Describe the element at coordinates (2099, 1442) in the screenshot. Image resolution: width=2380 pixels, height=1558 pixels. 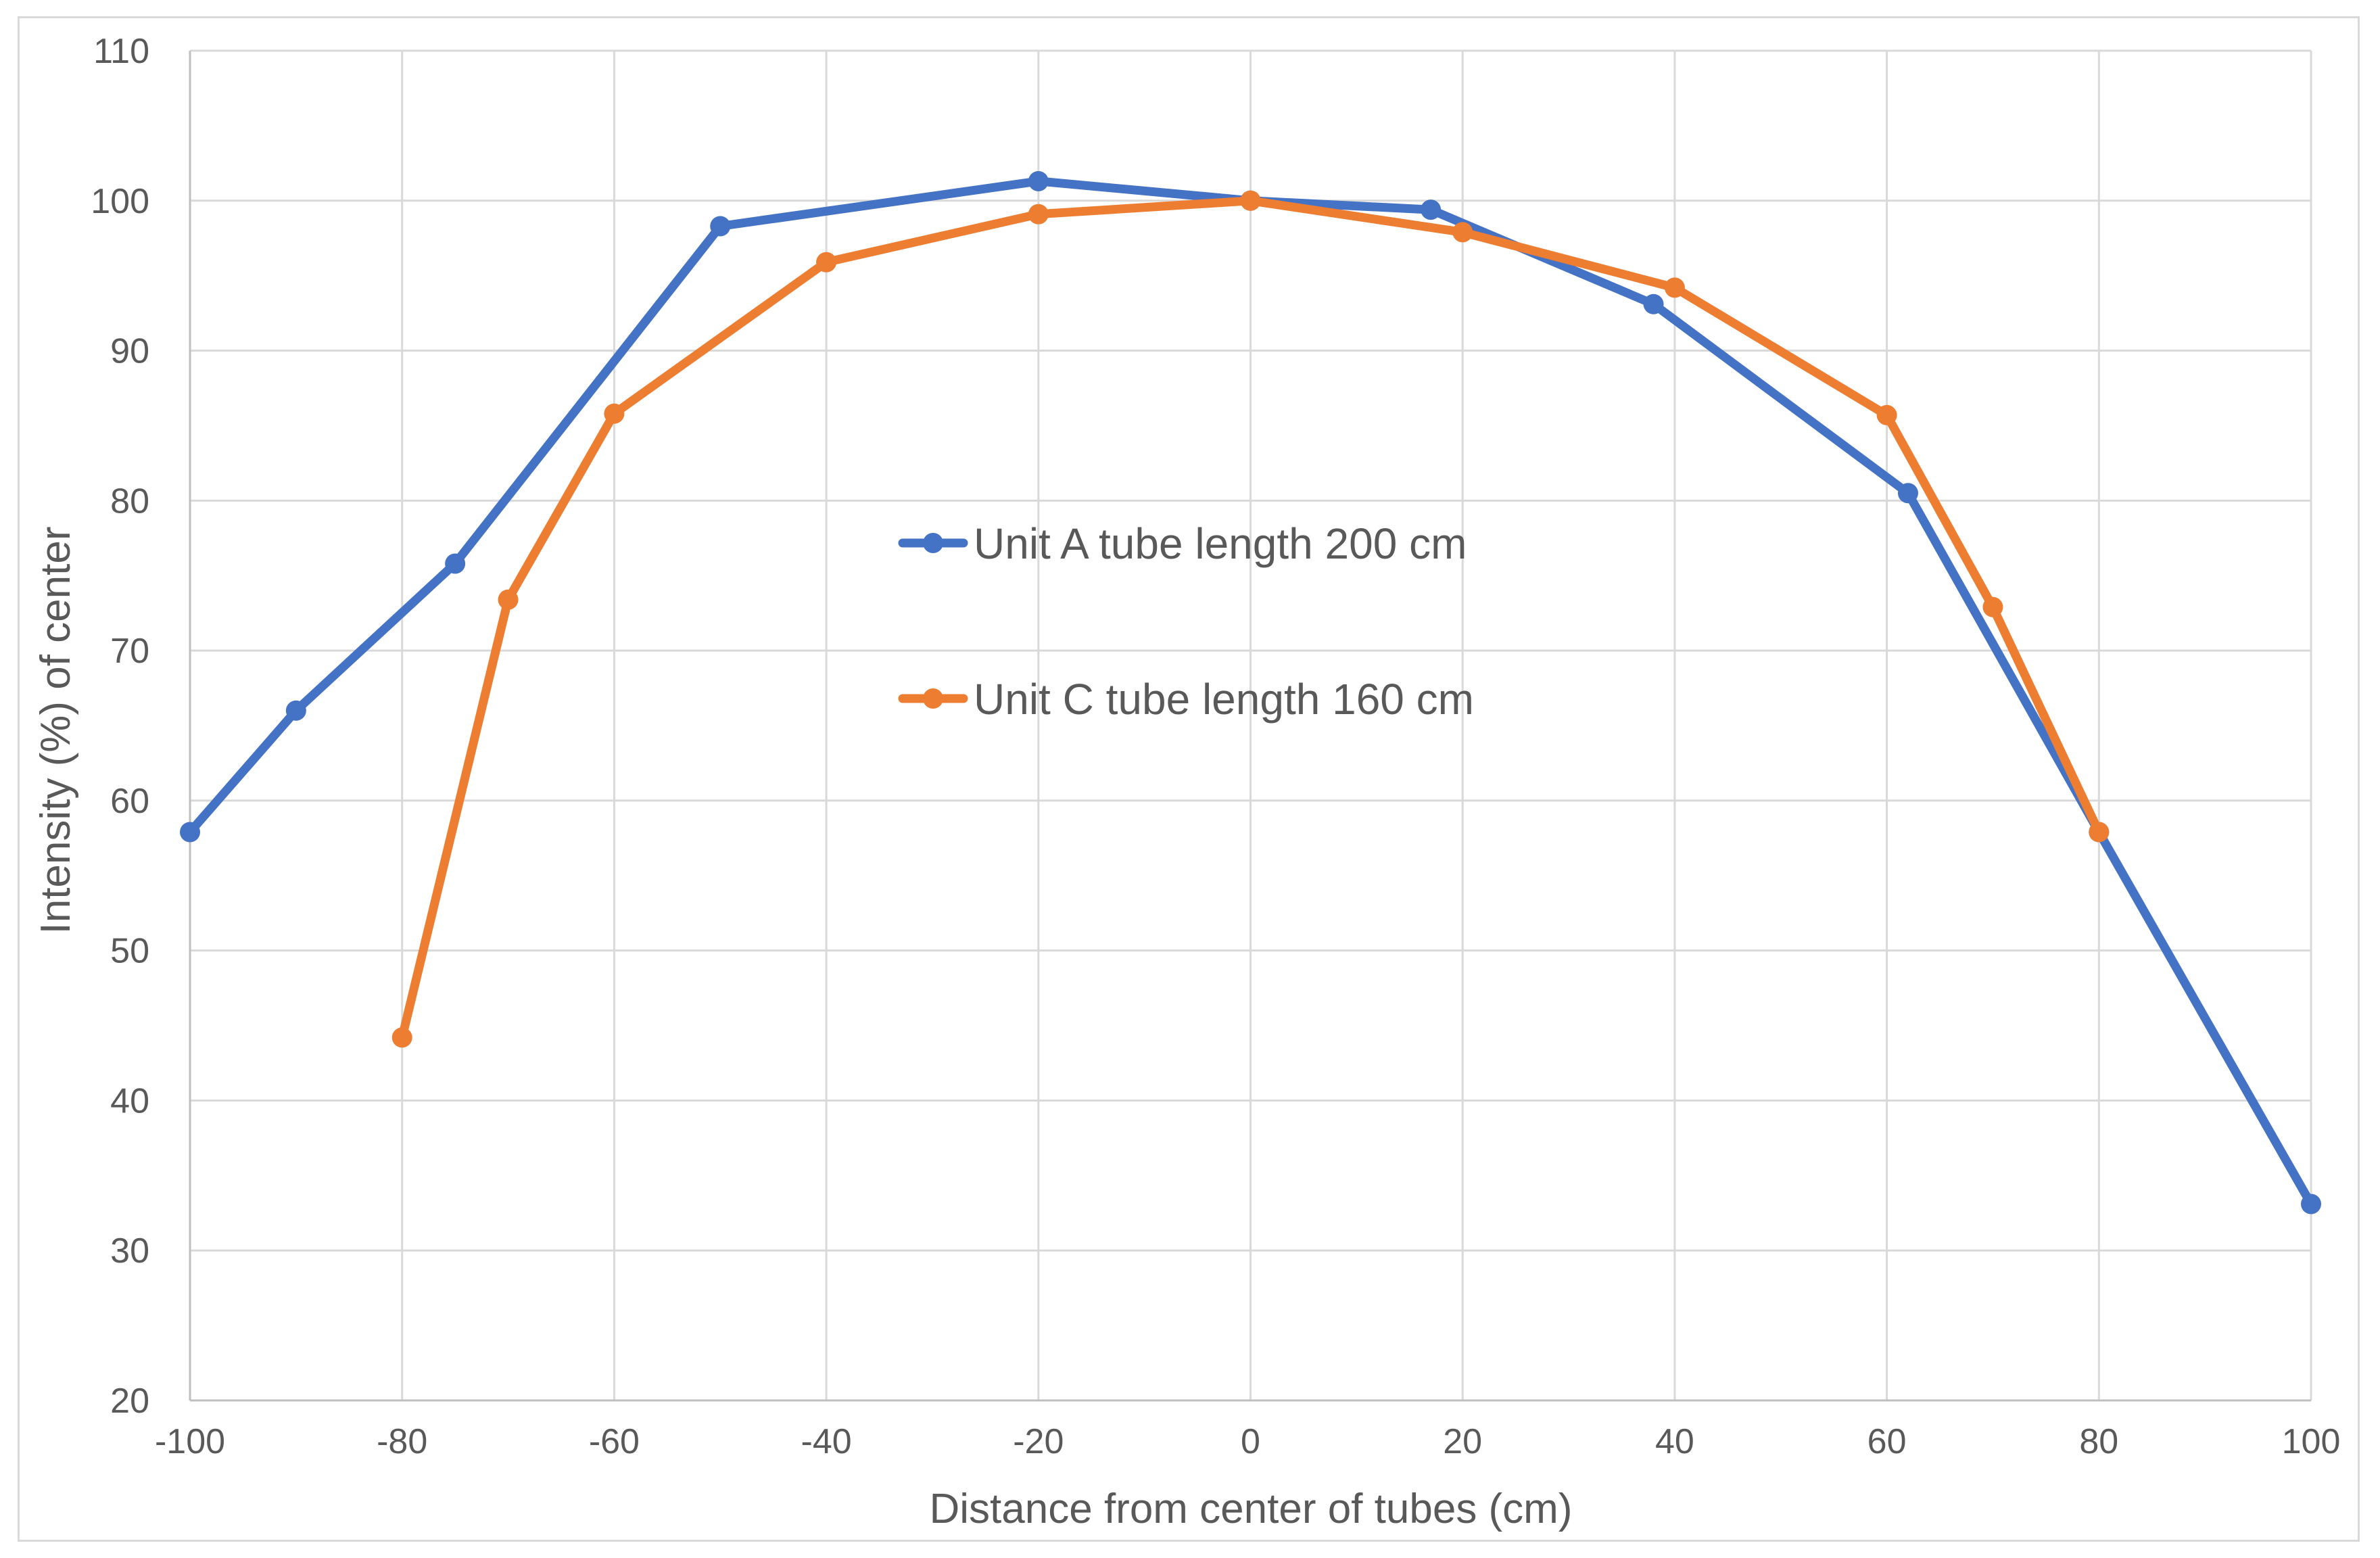
I see `x-tick-label: 80` at that location.